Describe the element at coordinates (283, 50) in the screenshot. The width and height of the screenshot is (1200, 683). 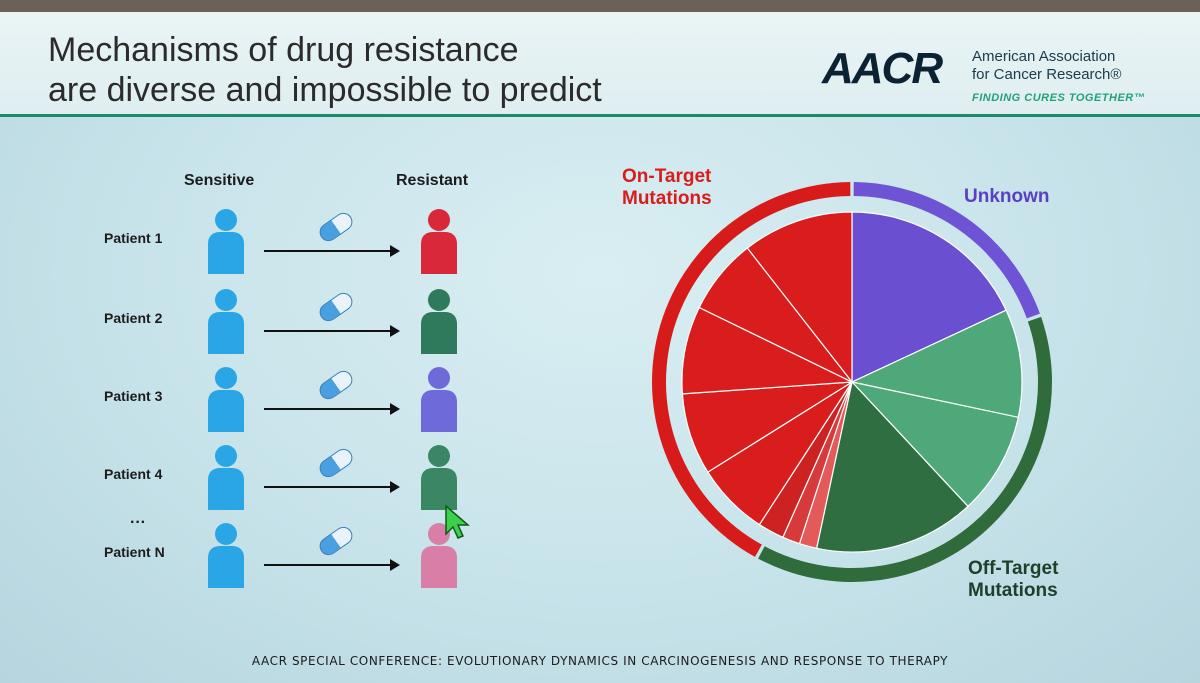
I see `title-line-1: Mechanisms of drug resistance` at that location.